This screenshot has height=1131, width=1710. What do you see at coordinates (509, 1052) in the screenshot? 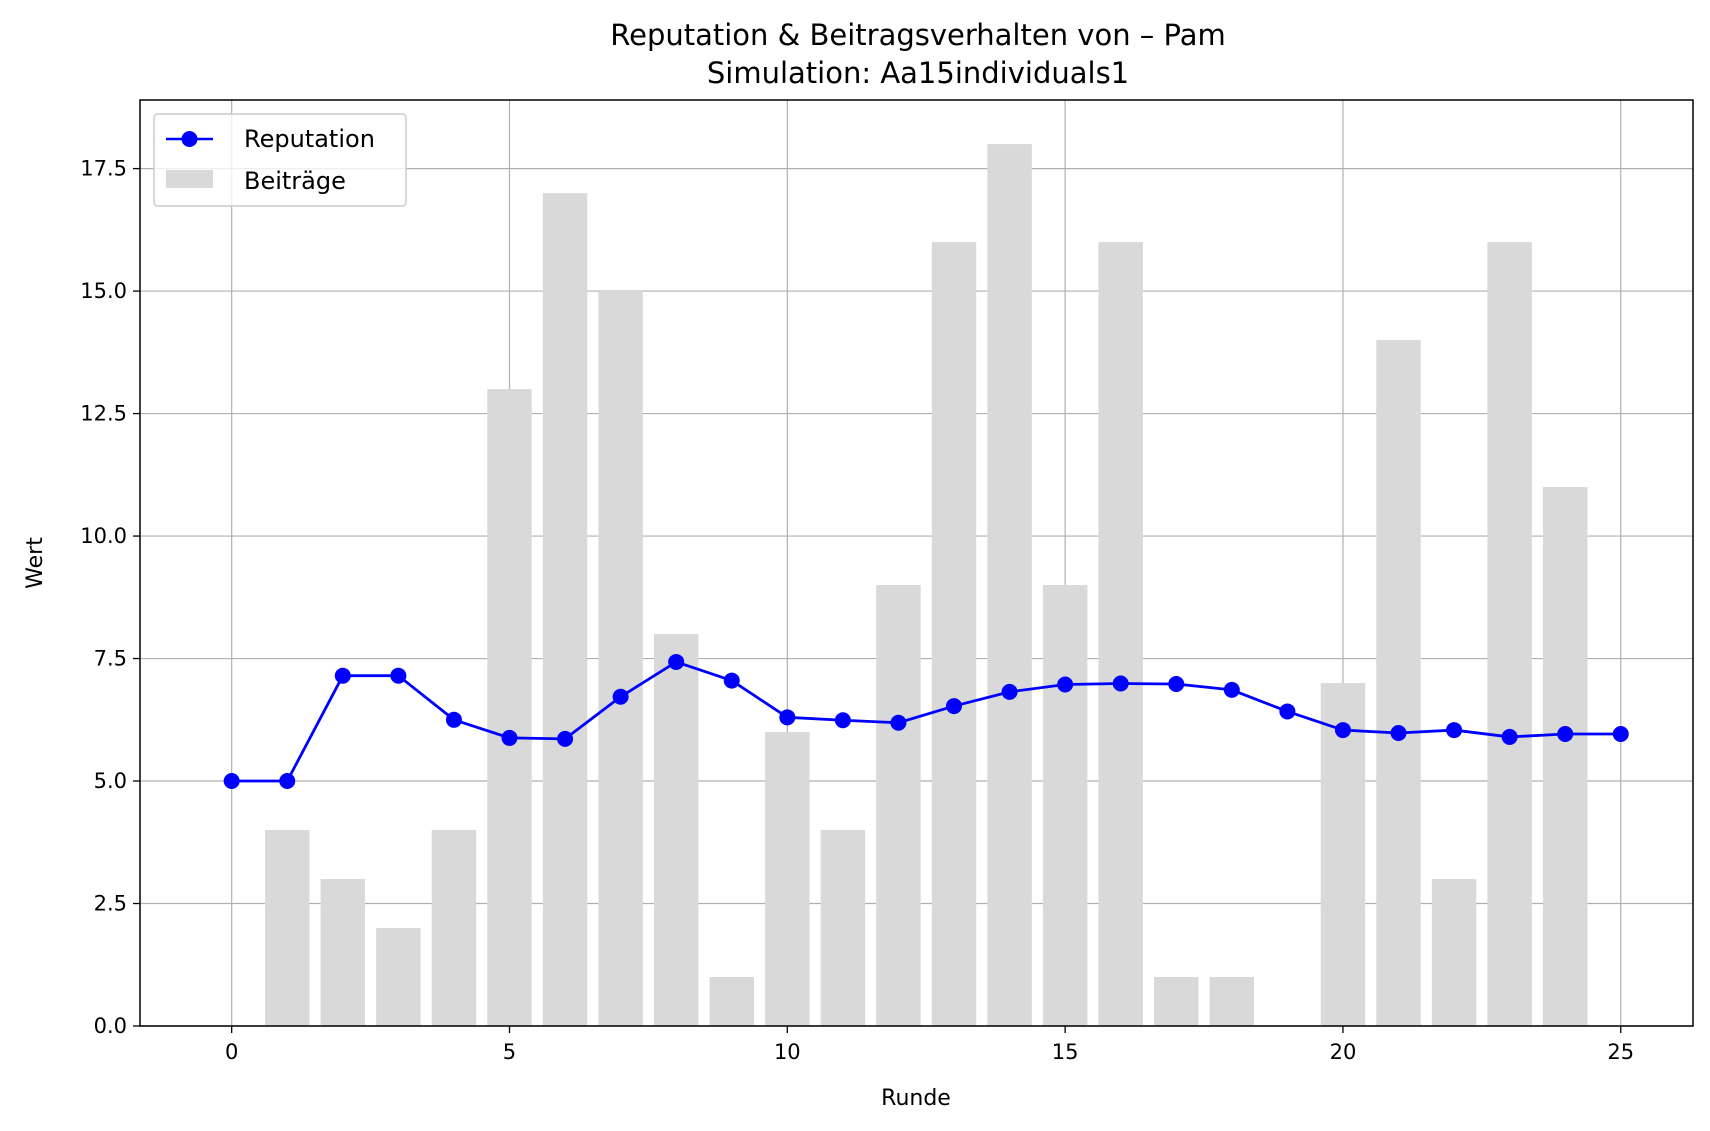
I see `x-tick-label: 5` at bounding box center [509, 1052].